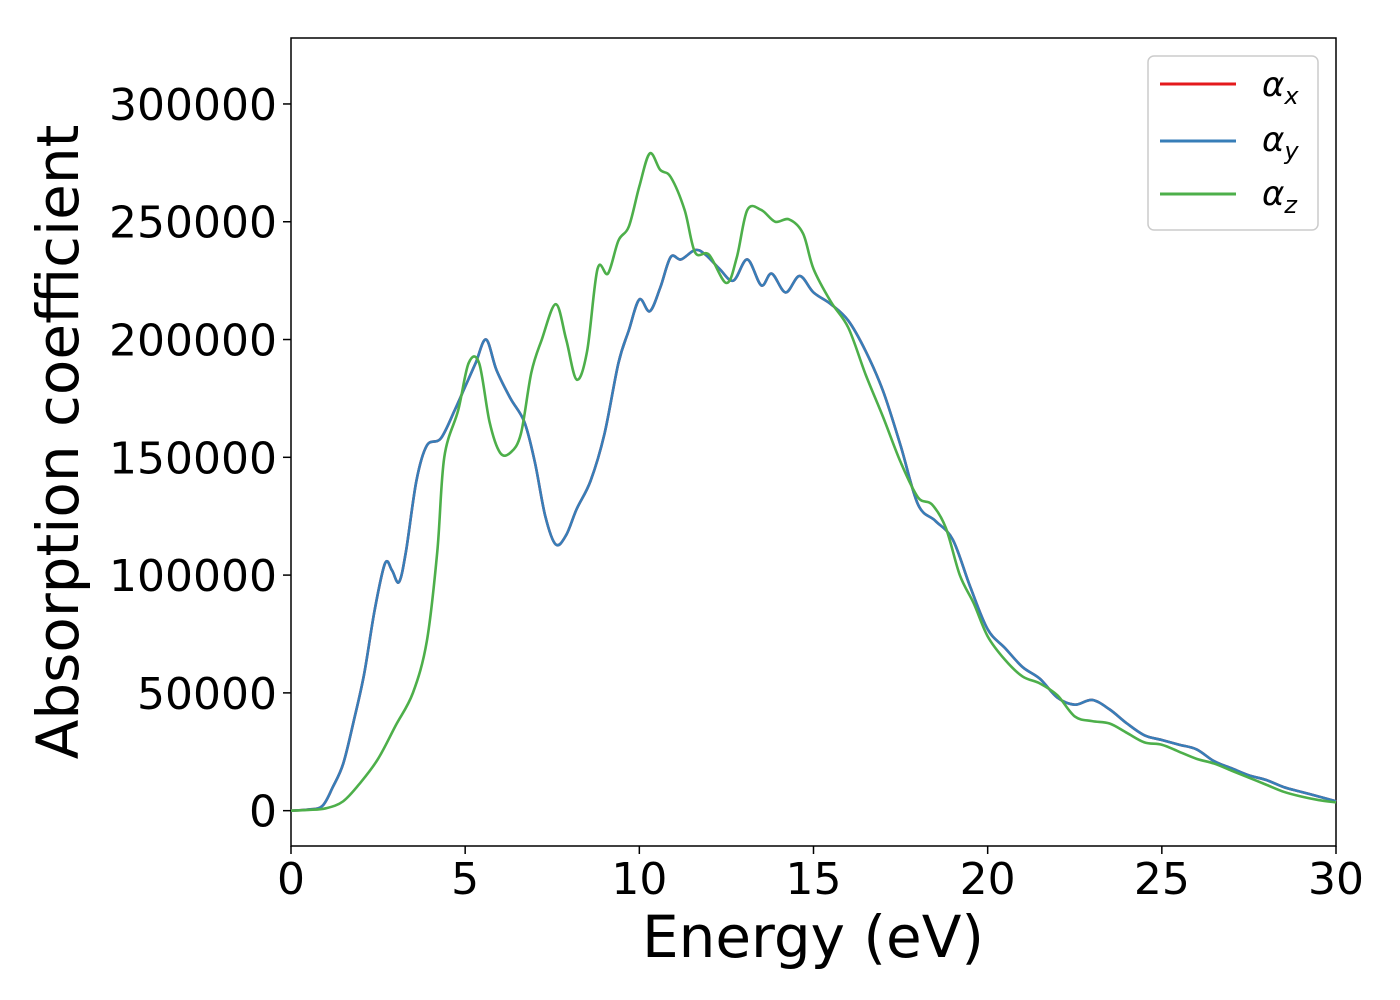 Image resolution: width=1400 pixels, height=1000 pixels. Describe the element at coordinates (193, 458) in the screenshot. I see `y-tick-label: 150000` at that location.